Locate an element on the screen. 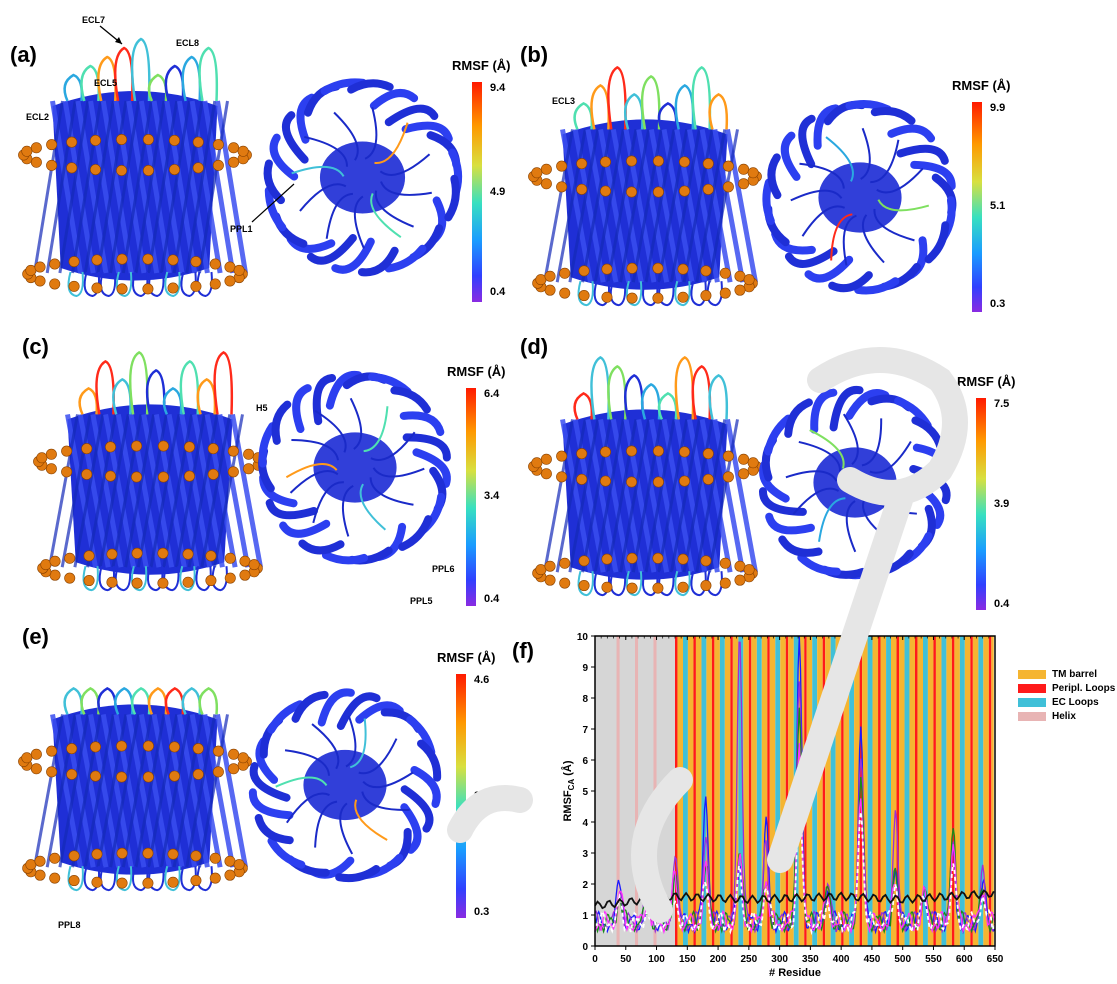  x-tick-label: 200 is located at coordinates (718, 959).